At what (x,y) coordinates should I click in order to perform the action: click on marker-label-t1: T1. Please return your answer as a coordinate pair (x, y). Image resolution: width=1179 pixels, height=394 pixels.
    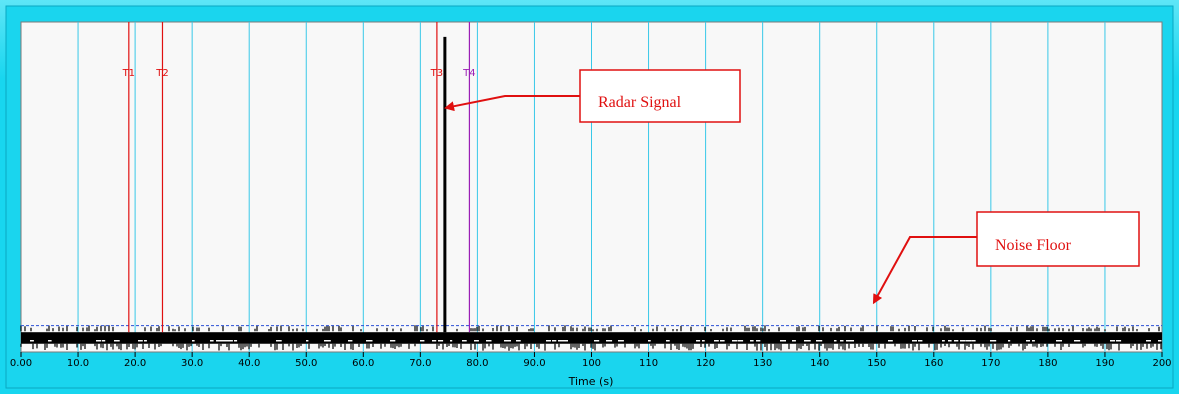
    Looking at the image, I should click on (128, 73).